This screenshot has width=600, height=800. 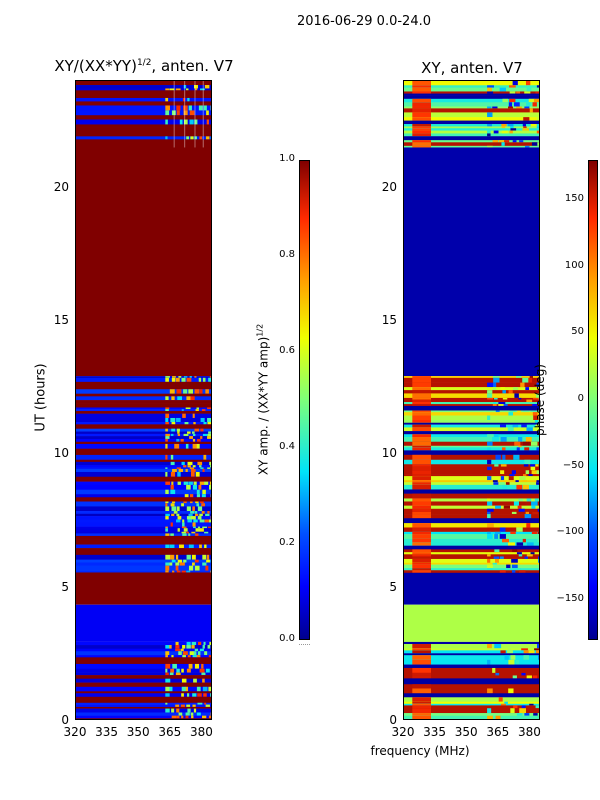 What do you see at coordinates (65, 720) in the screenshot?
I see `amp-y-tick-label: 0` at bounding box center [65, 720].